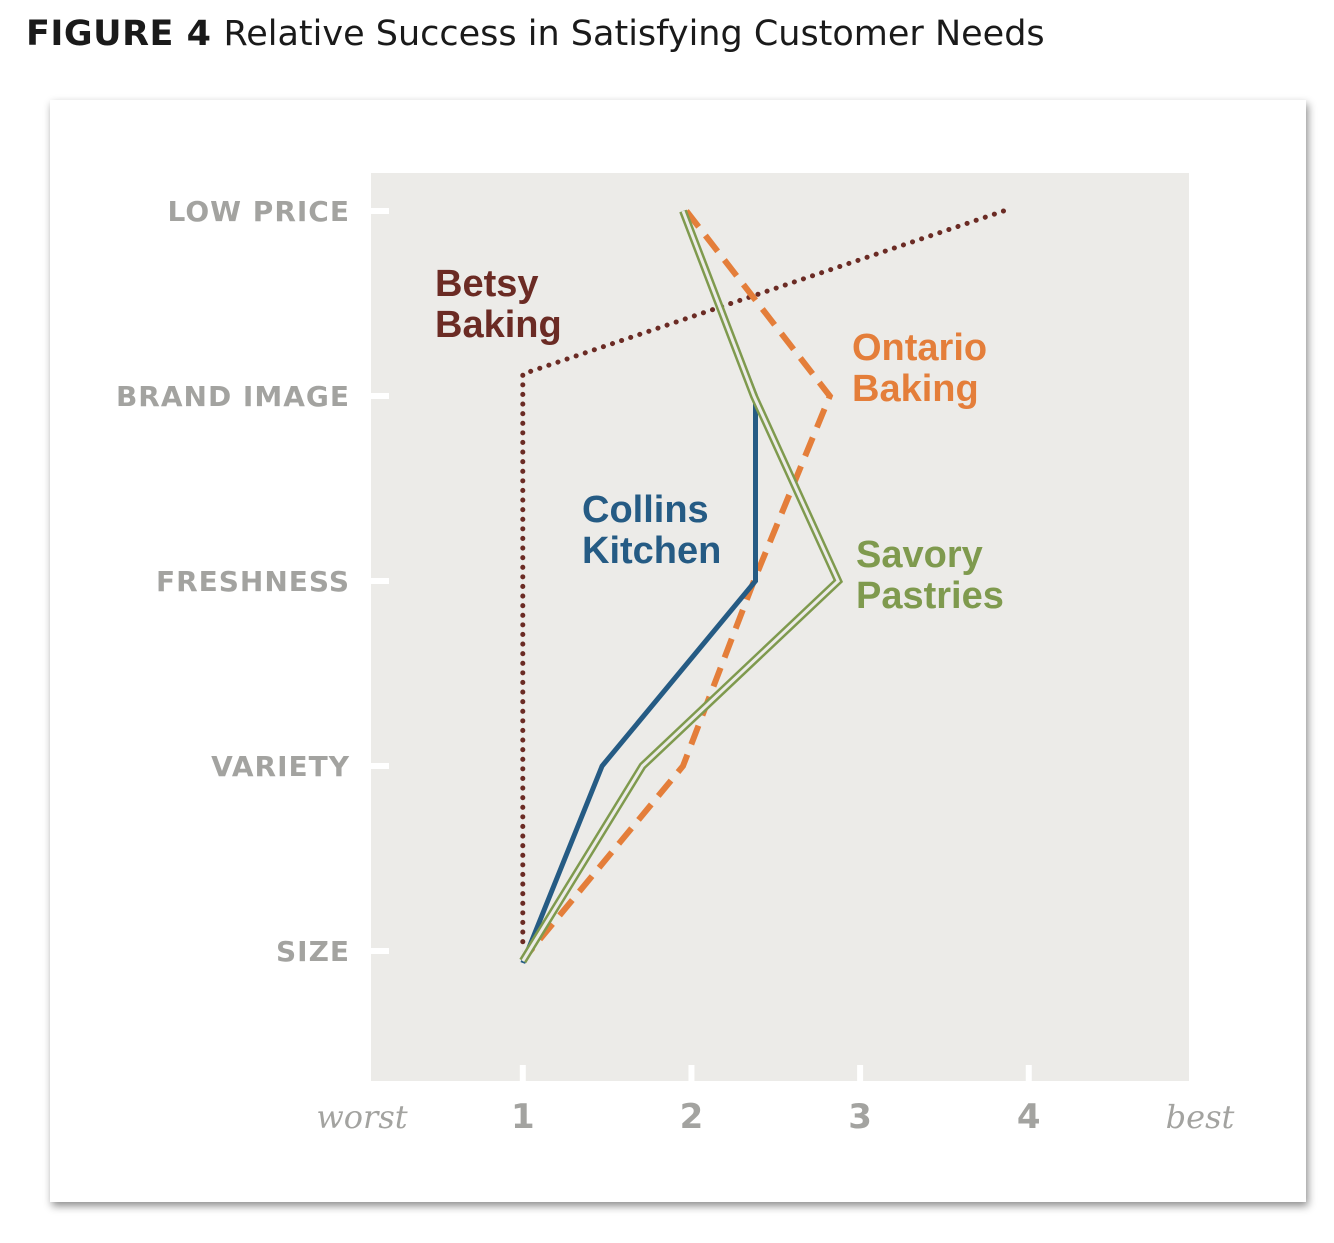  What do you see at coordinates (930, 596) in the screenshot?
I see `series-label-line: Pastries` at bounding box center [930, 596].